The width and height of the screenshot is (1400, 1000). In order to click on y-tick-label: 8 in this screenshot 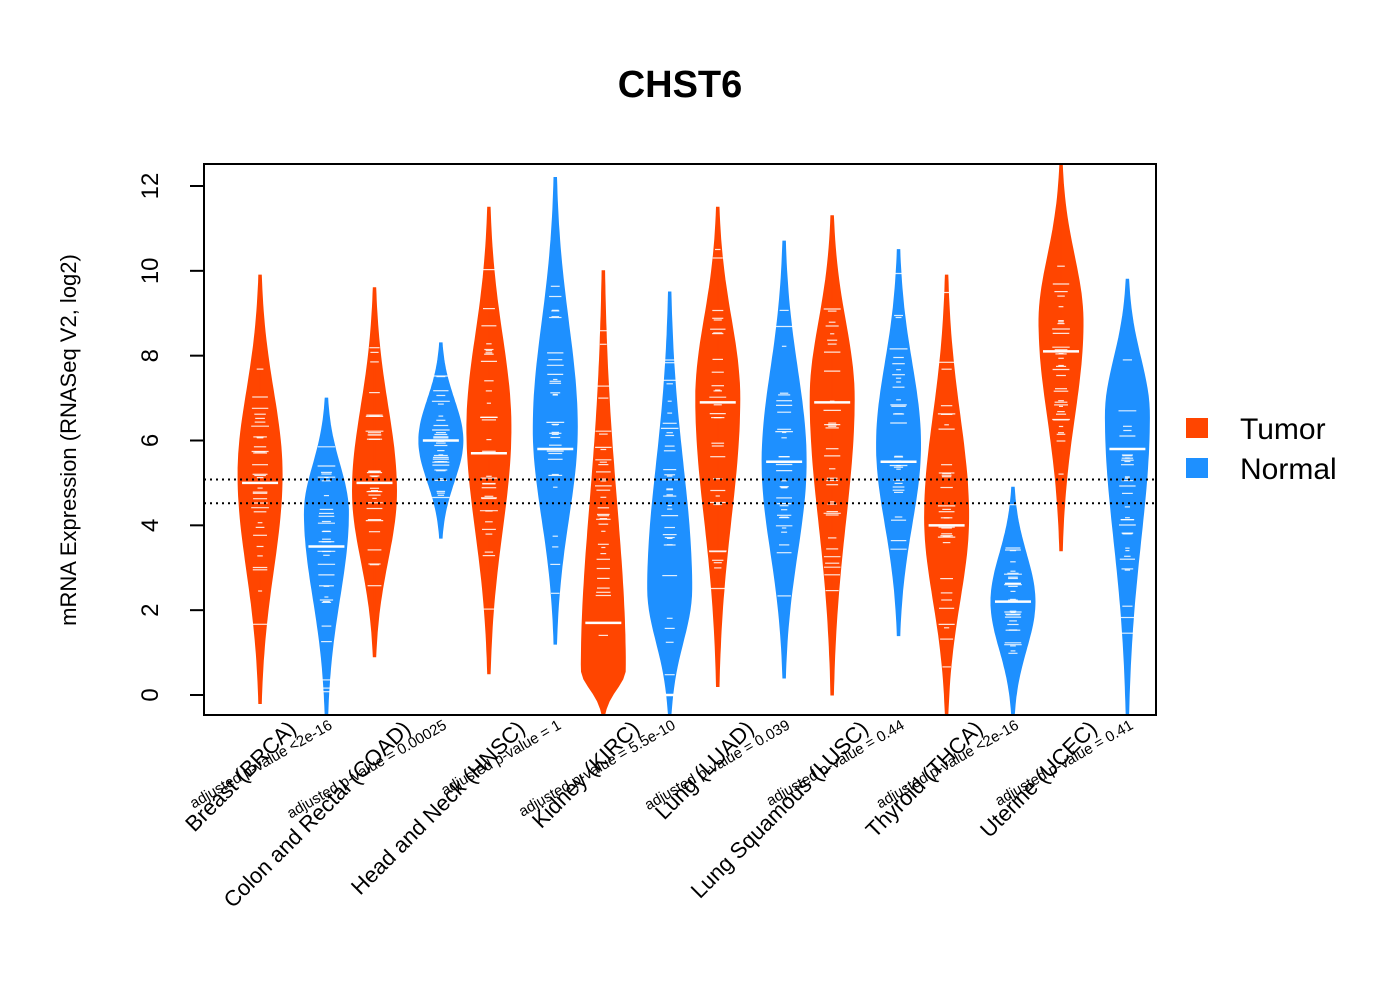, I will do `click(150, 355)`.